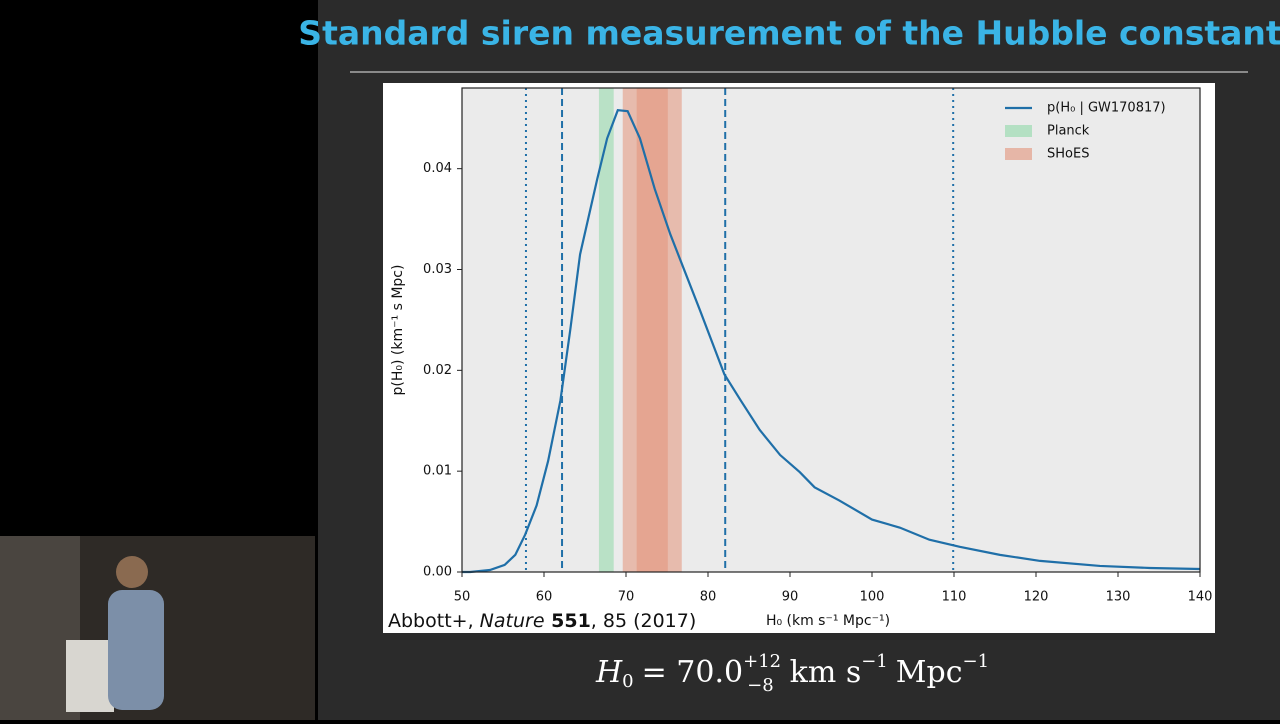 The width and height of the screenshot is (1280, 724). I want to click on speaker-head, so click(132, 572).